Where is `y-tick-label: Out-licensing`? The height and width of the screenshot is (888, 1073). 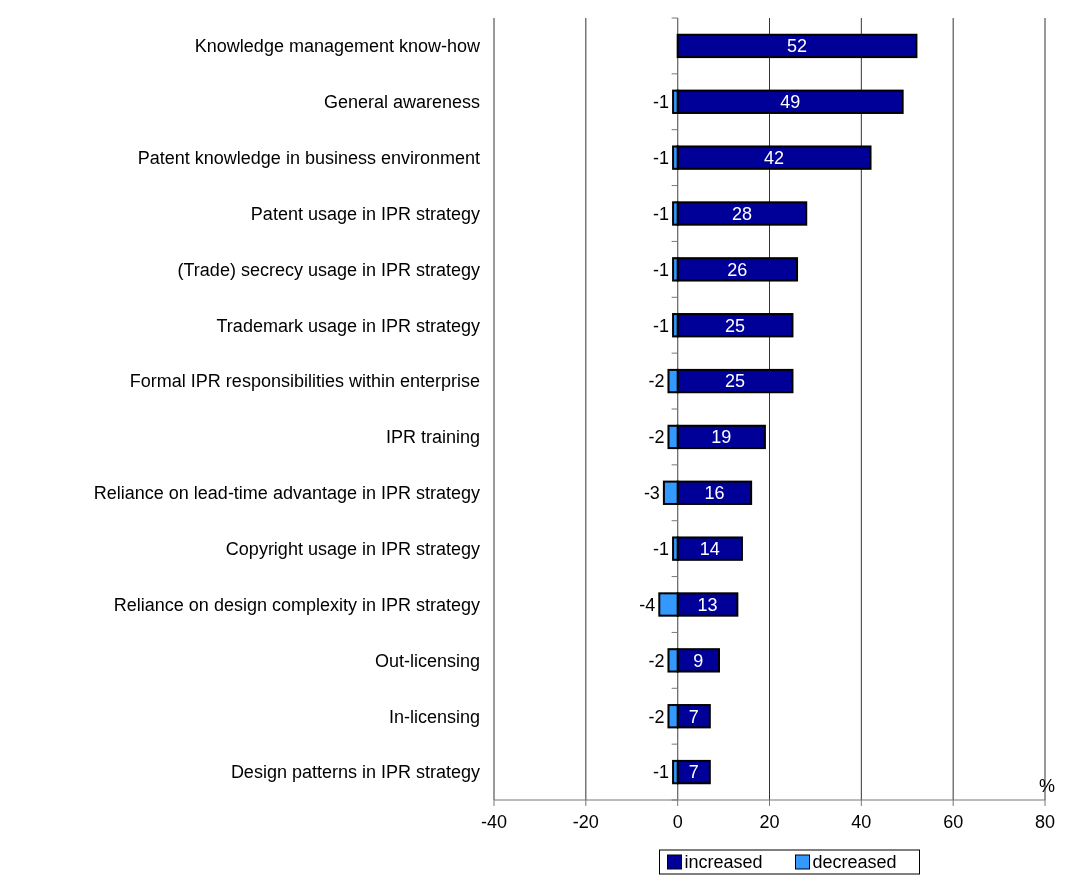
y-tick-label: Out-licensing is located at coordinates (427, 660).